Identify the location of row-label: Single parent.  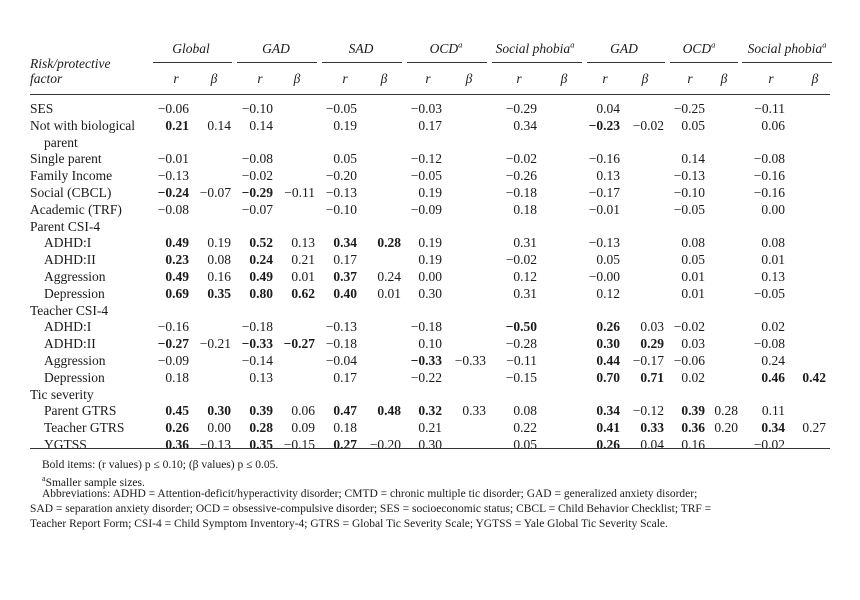
(66, 159).